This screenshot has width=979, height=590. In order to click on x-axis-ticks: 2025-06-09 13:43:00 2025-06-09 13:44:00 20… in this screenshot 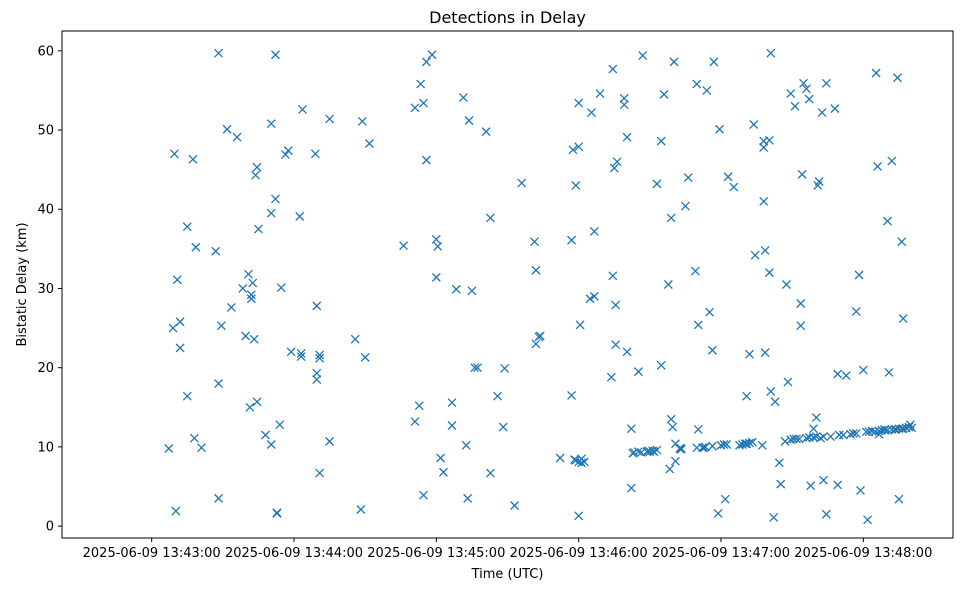, I will do `click(507, 549)`.